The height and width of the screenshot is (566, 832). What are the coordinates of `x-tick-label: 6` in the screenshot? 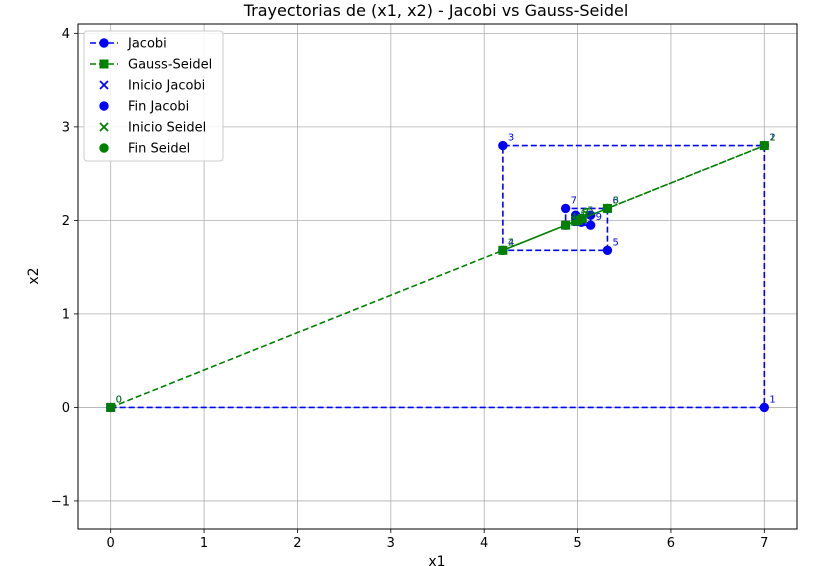 It's located at (671, 543).